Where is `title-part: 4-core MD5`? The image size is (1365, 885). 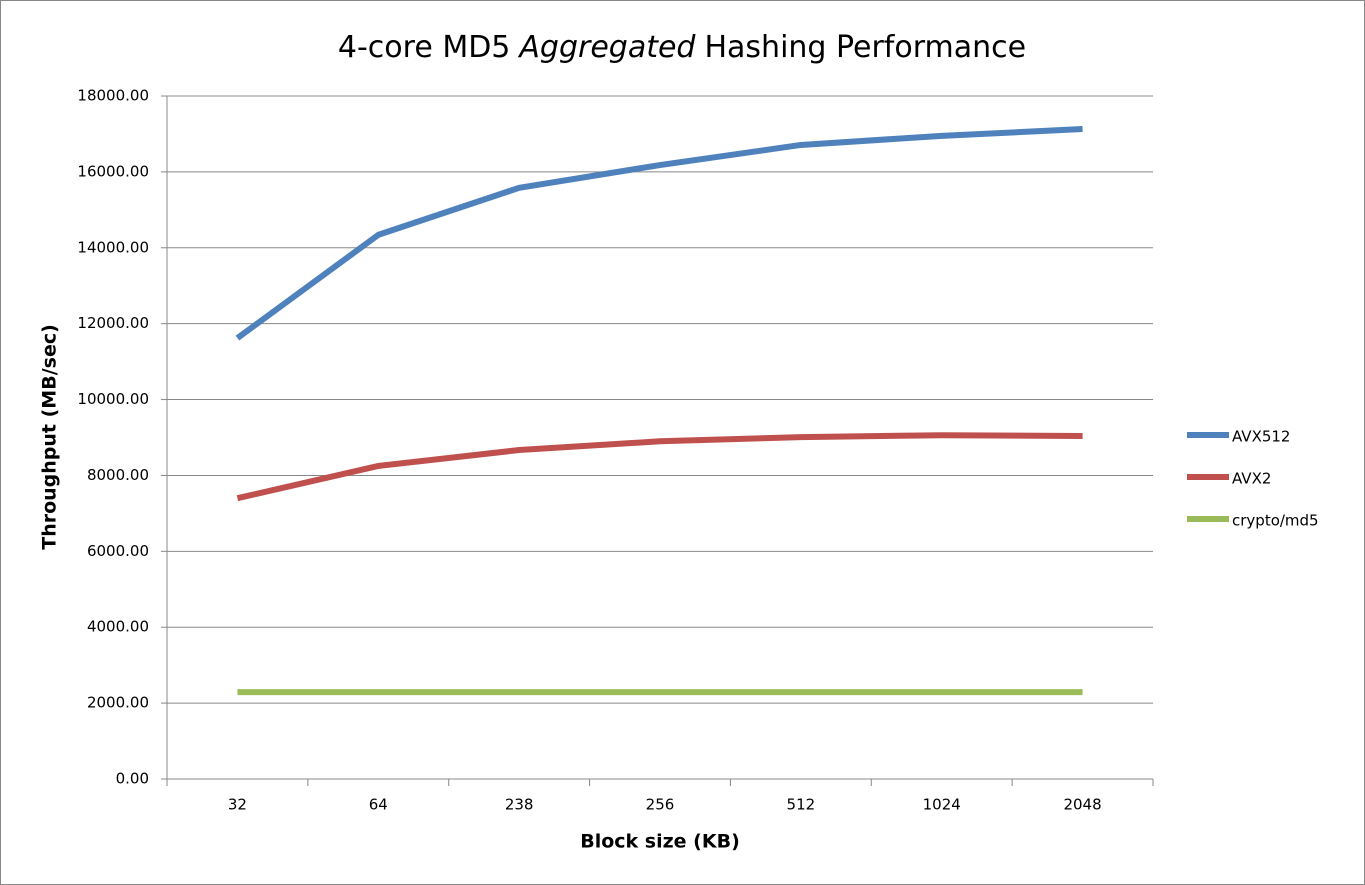 title-part: 4-core MD5 is located at coordinates (424, 47).